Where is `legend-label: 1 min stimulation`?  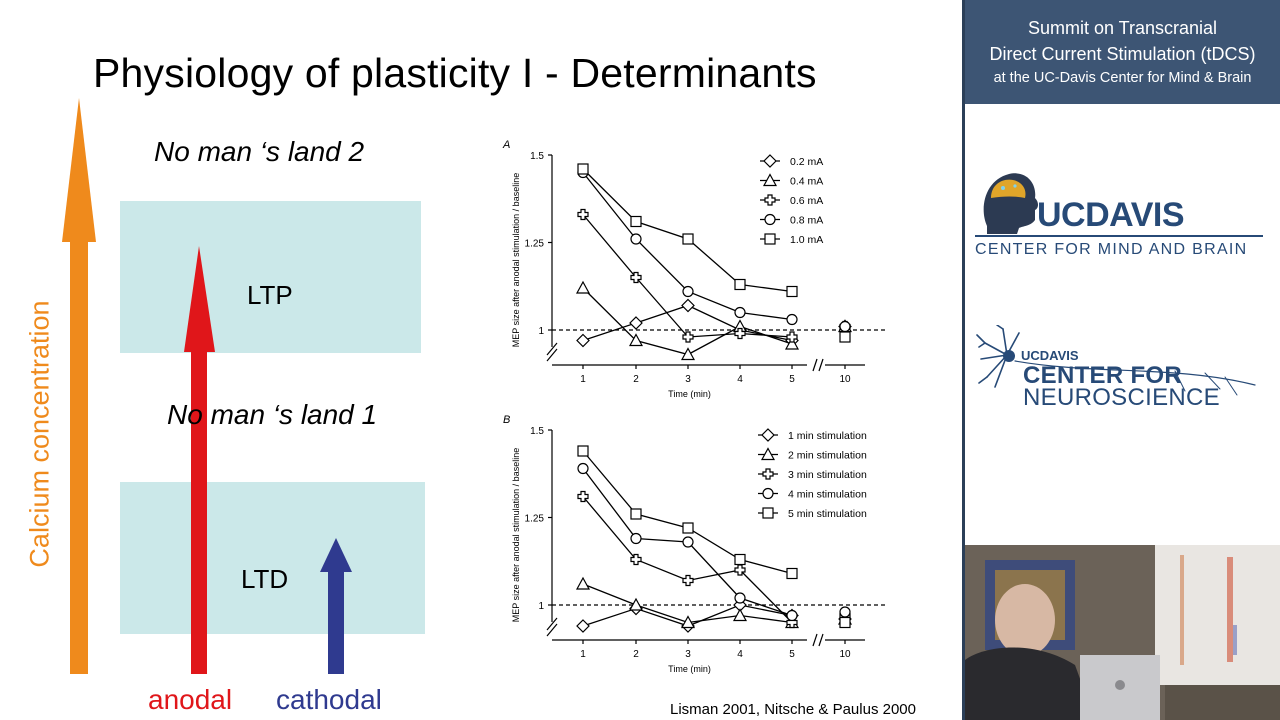
legend-label: 1 min stimulation is located at coordinates (827, 436).